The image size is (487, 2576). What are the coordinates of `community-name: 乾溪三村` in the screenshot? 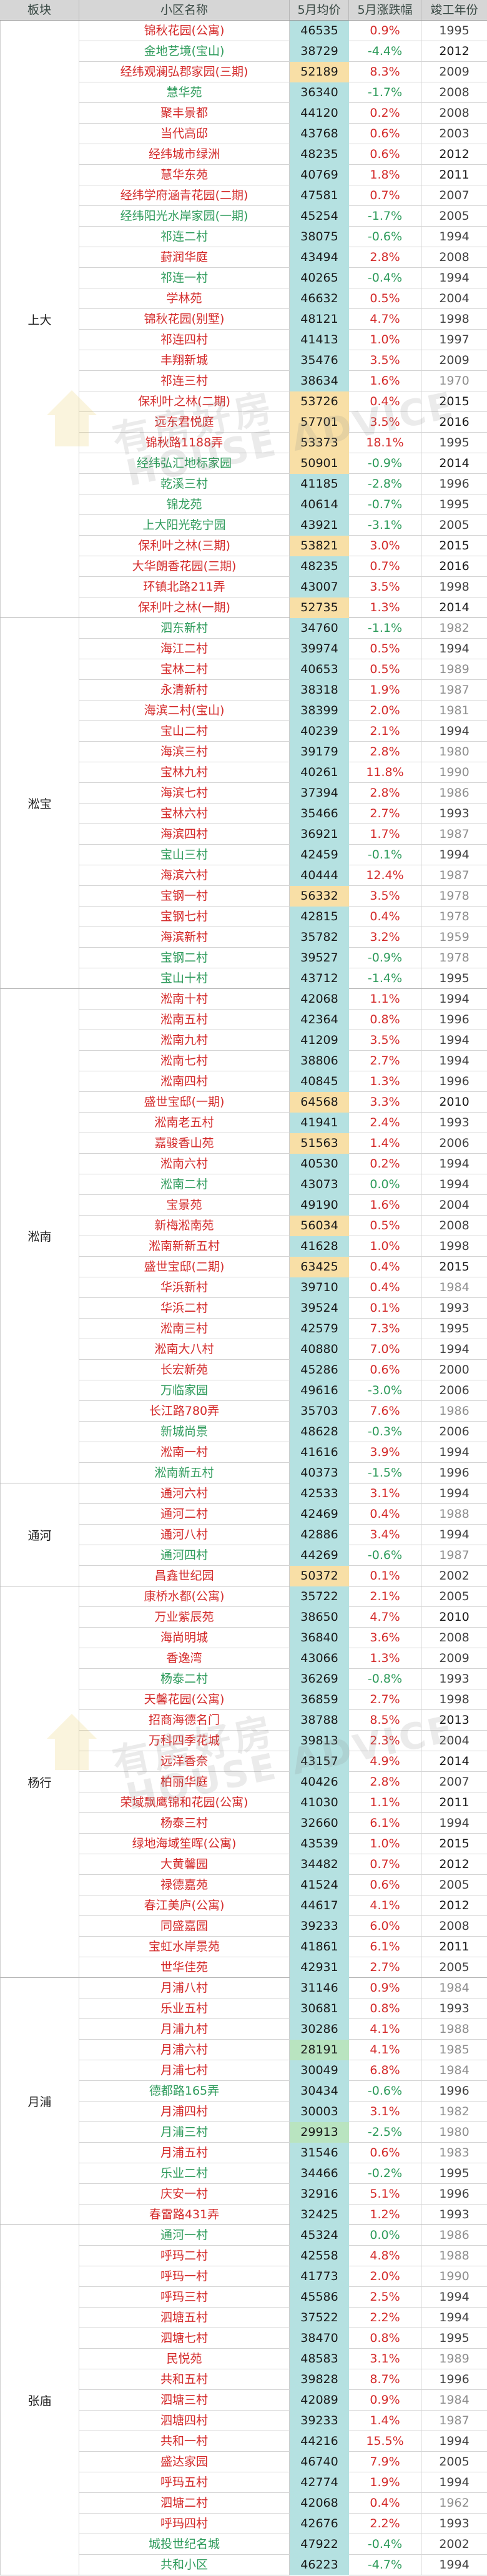 It's located at (184, 484).